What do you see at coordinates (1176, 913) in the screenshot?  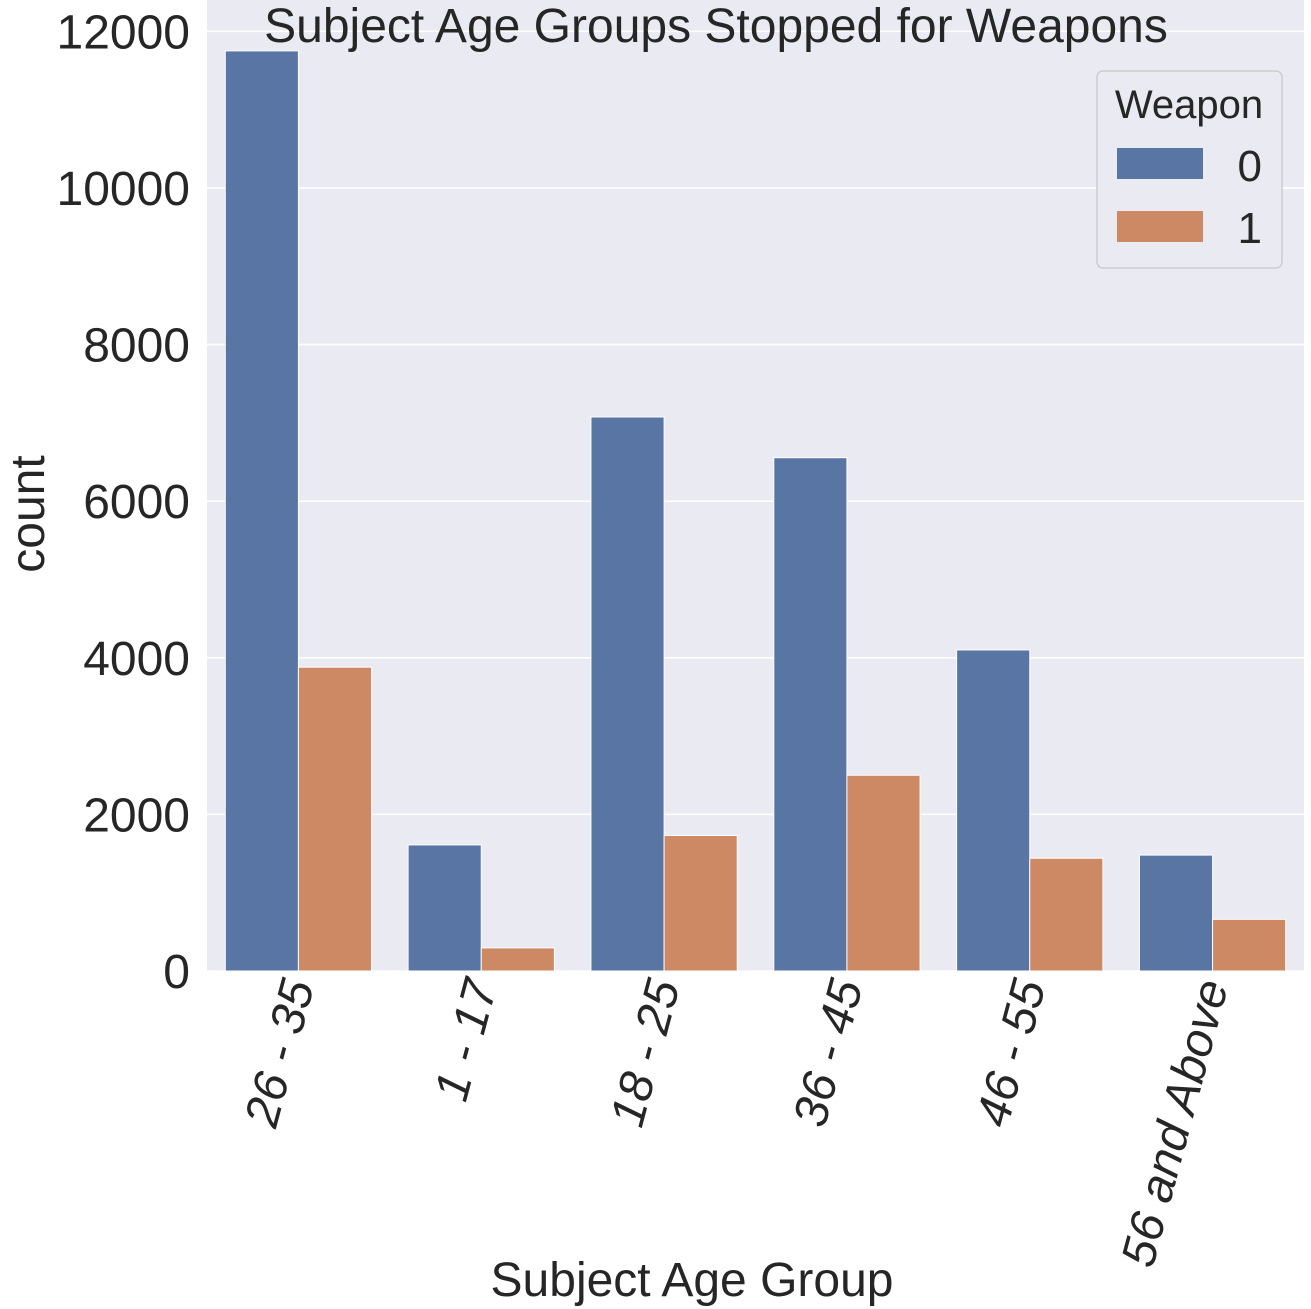 I see `bar-series-0-56andAbove` at bounding box center [1176, 913].